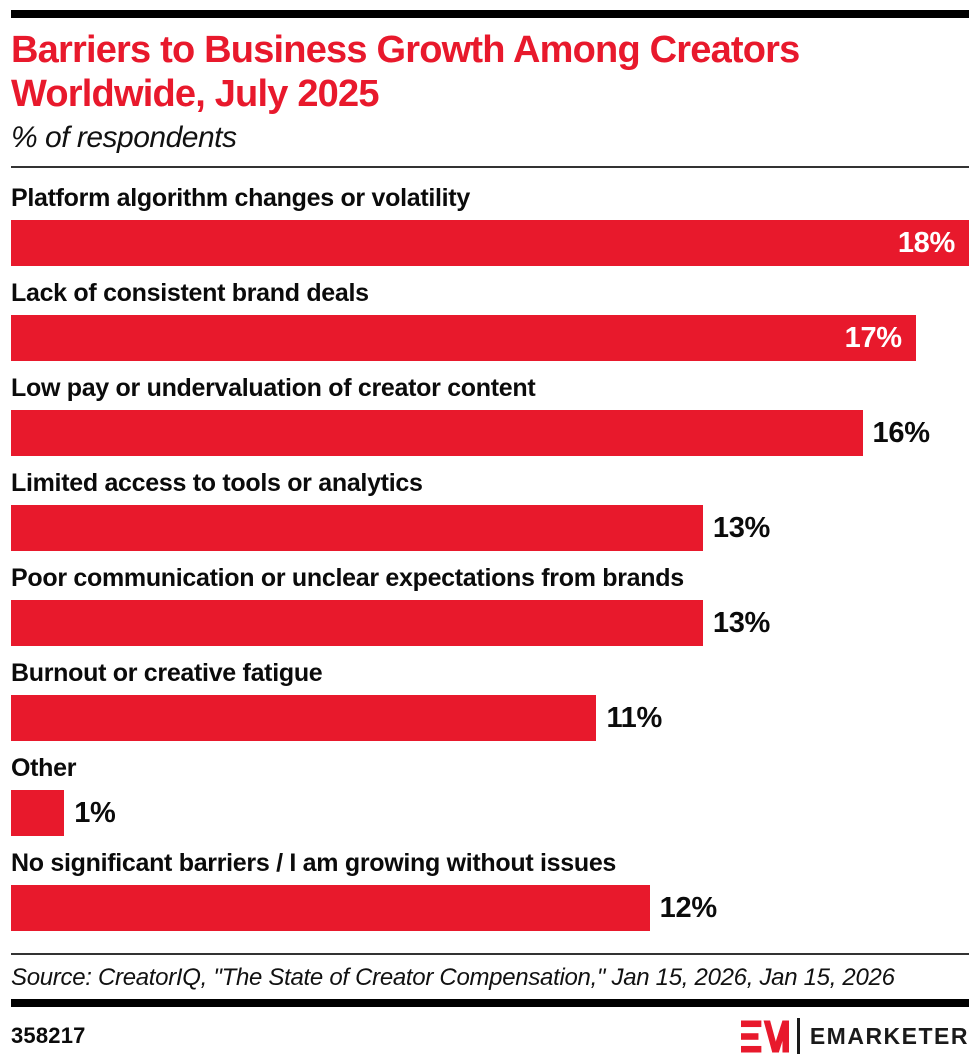  Describe the element at coordinates (889, 1035) in the screenshot. I see `brand-wordmark: EMARKETER` at that location.